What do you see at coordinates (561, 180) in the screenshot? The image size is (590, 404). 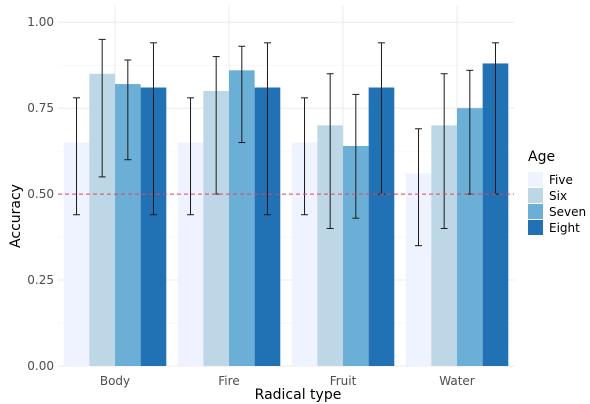 I see `legend-label: Five` at bounding box center [561, 180].